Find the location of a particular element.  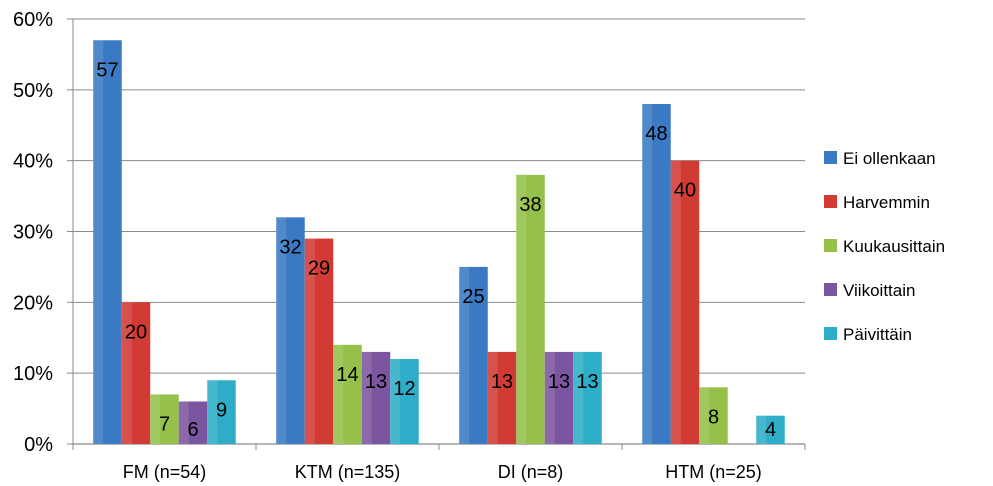

data-label: 7 is located at coordinates (164, 424).